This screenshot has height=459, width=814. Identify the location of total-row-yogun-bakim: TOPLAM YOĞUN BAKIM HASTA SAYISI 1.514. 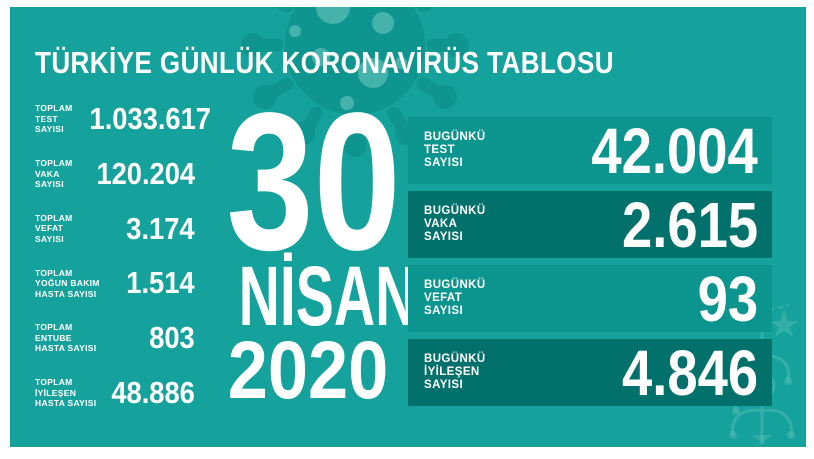
(115, 283).